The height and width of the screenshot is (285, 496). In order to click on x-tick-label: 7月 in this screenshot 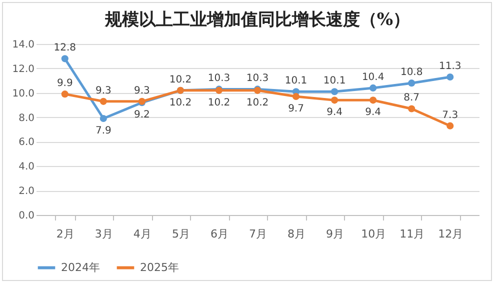, I will do `click(258, 234)`.